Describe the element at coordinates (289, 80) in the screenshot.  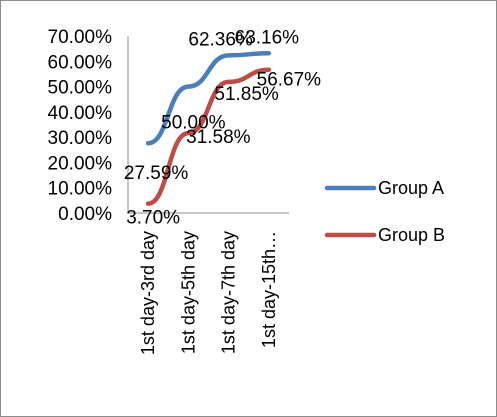
I see `data-label: 56.67%` at that location.